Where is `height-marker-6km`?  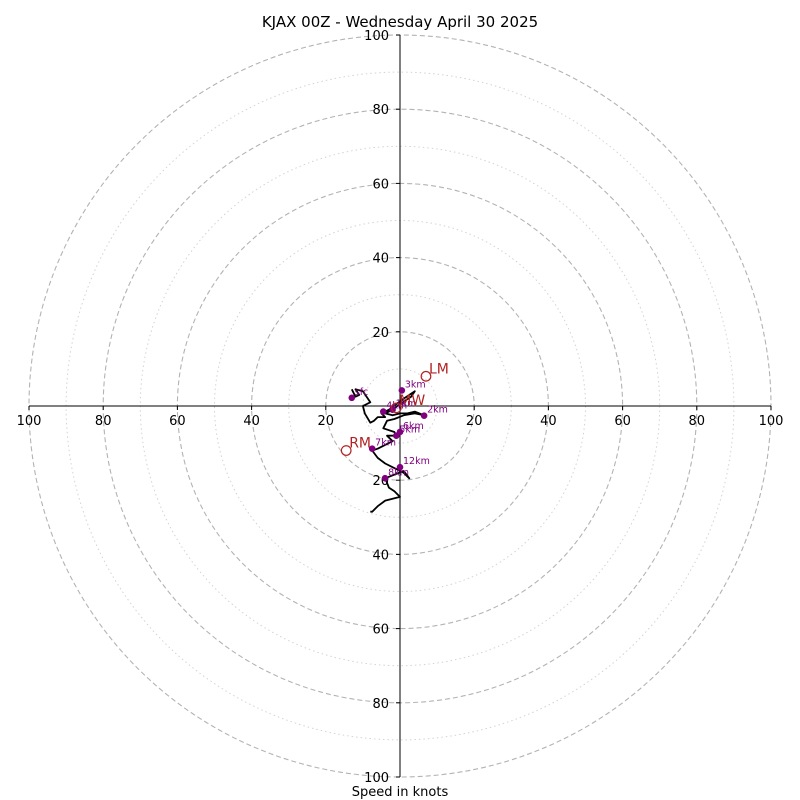
height-marker-6km is located at coordinates (400, 432).